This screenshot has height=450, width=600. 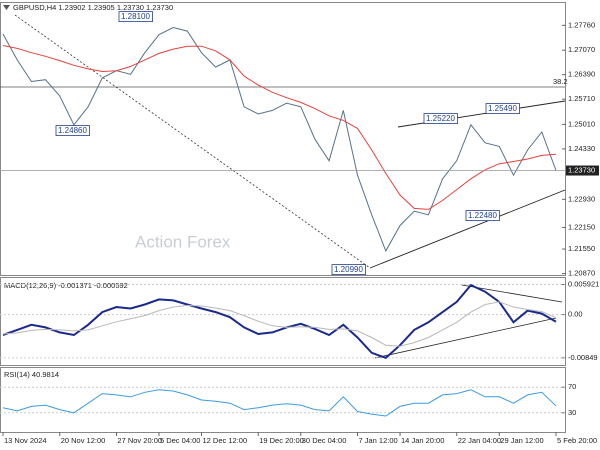 I want to click on y-tick-label: 1.22150, so click(x=581, y=226).